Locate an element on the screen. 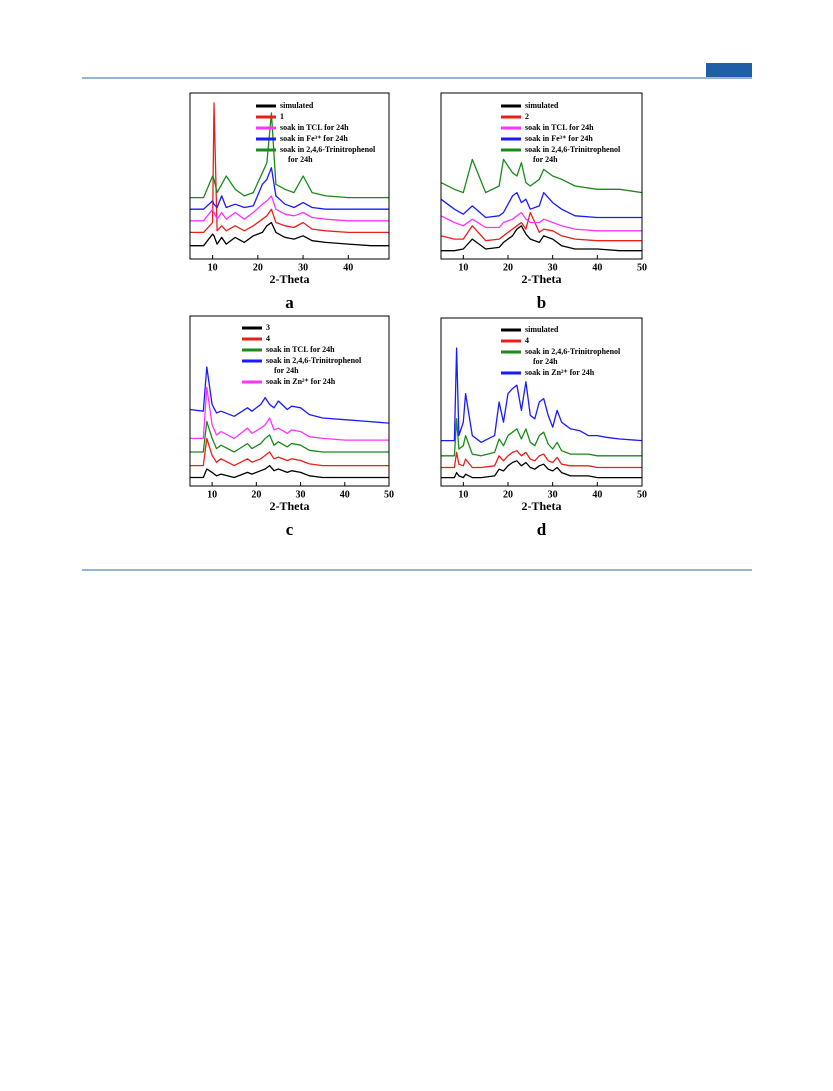 Image resolution: width=833 pixels, height=1091 pixels. legend-label: 2 is located at coordinates (527, 116).